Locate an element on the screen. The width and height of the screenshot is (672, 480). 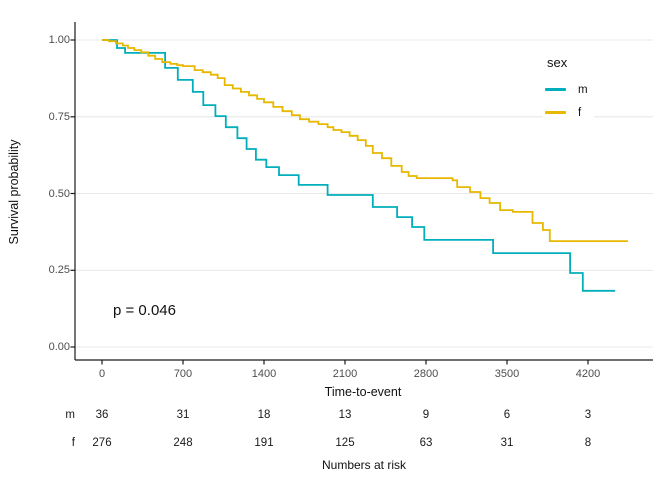
x-tick-label-2100: 2100 is located at coordinates (345, 374).